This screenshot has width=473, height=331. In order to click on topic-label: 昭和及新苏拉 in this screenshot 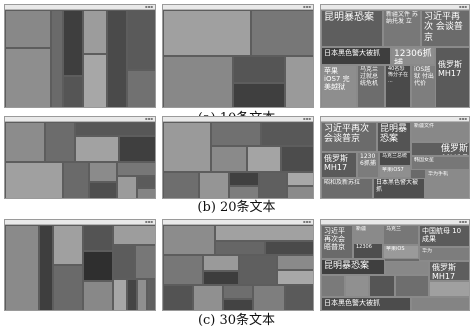, I will do `click(342, 182)`.